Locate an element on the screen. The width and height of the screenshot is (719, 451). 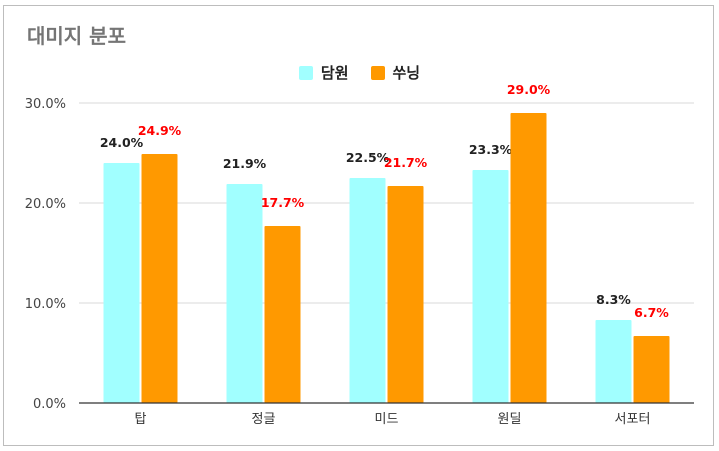
legend-item-series-1: 담원 is located at coordinates (323, 72).